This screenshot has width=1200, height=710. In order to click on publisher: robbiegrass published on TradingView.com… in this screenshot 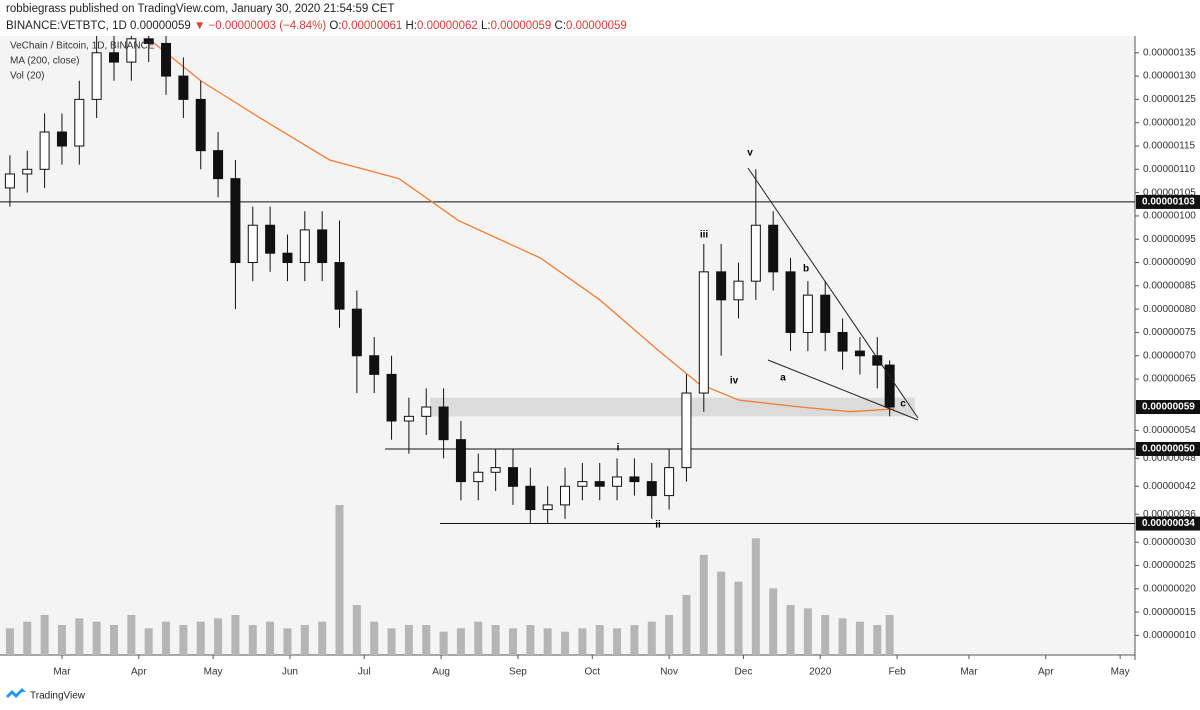, I will do `click(200, 9)`.